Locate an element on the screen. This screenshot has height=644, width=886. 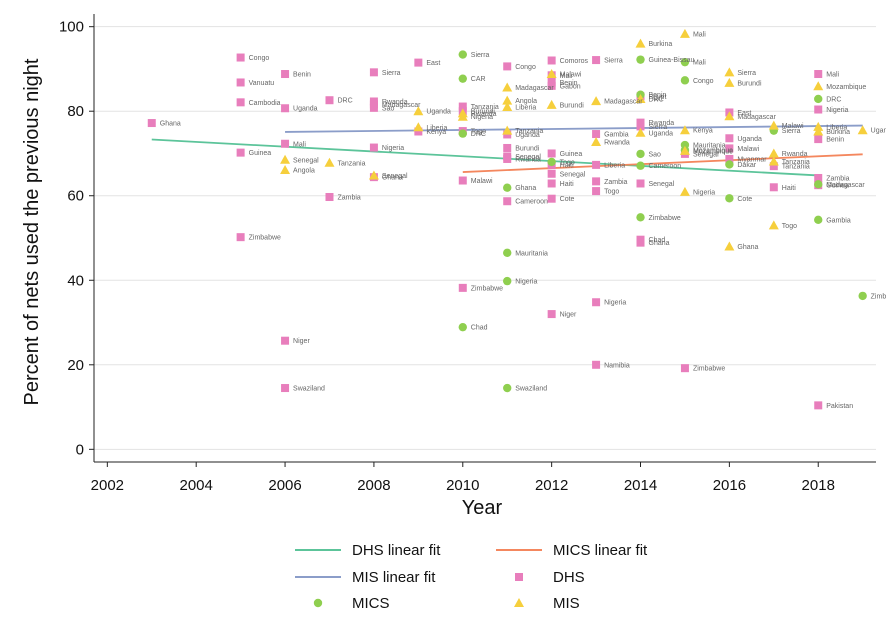
y-axis-title: Percent of nets used the previous night is located at coordinates (32, 231).